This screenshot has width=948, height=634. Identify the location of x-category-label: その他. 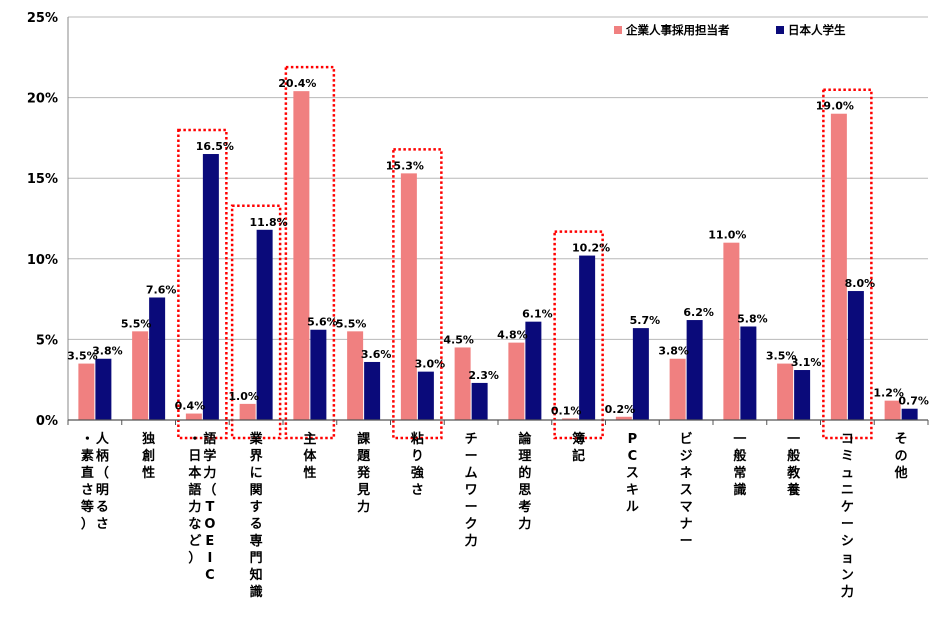
(901, 456).